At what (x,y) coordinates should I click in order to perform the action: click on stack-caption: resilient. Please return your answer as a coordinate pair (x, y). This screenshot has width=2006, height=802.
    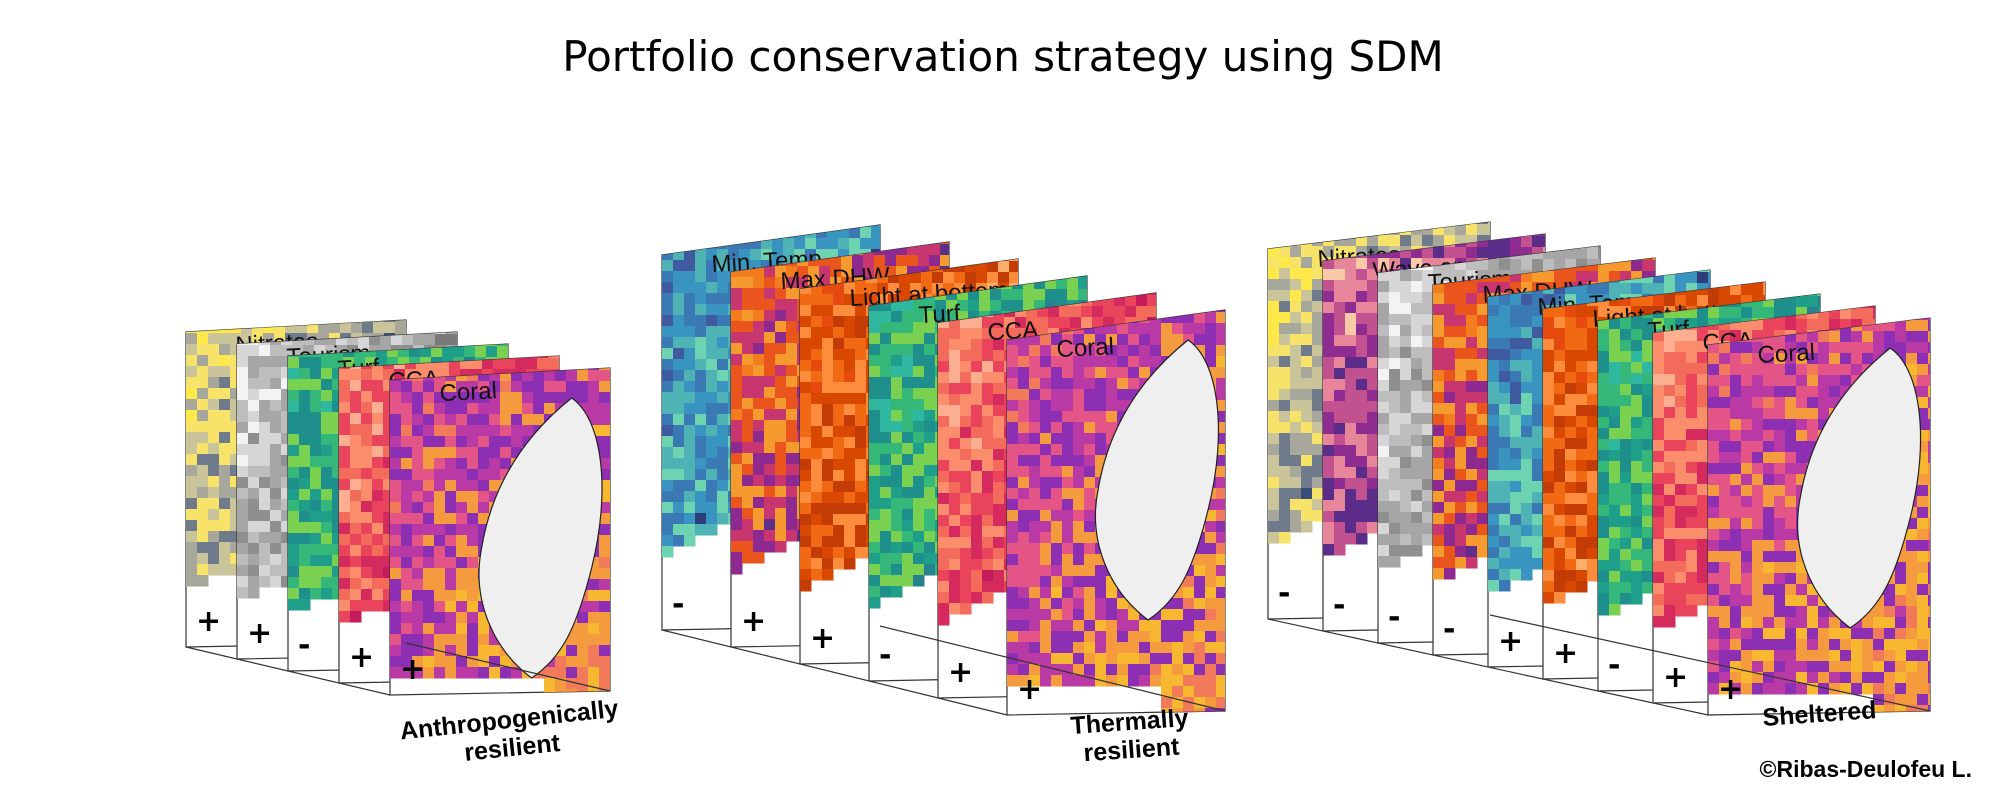
    Looking at the image, I should click on (1132, 750).